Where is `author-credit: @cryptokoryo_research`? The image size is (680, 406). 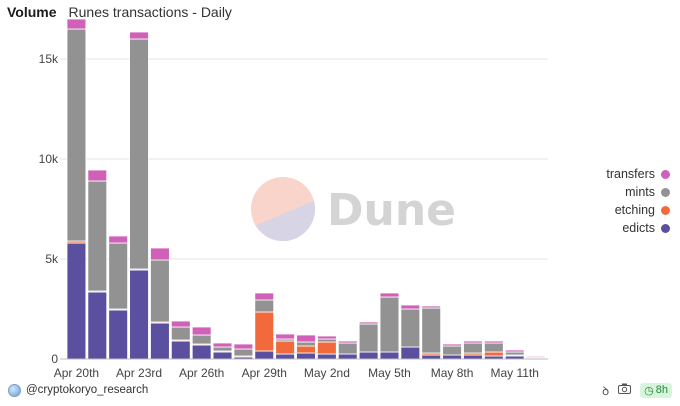 author-credit: @cryptokoryo_research is located at coordinates (78, 390).